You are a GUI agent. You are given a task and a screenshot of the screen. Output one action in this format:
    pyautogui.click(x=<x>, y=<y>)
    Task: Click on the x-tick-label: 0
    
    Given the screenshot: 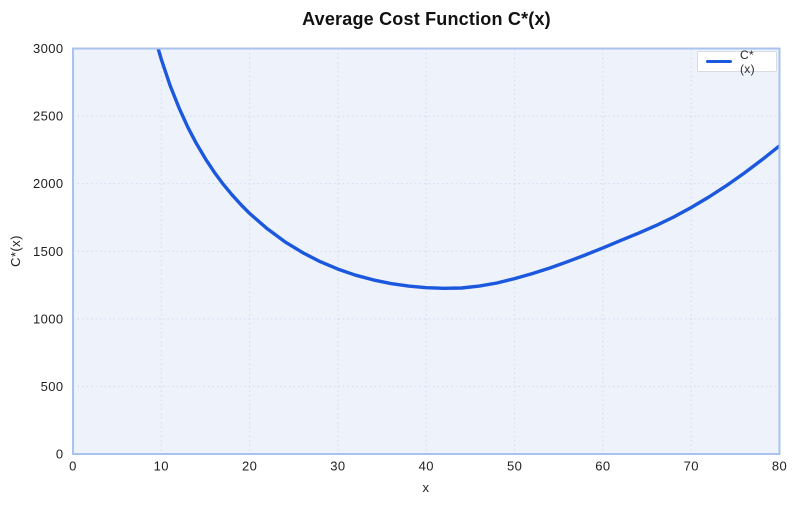 What is the action you would take?
    pyautogui.click(x=73, y=466)
    